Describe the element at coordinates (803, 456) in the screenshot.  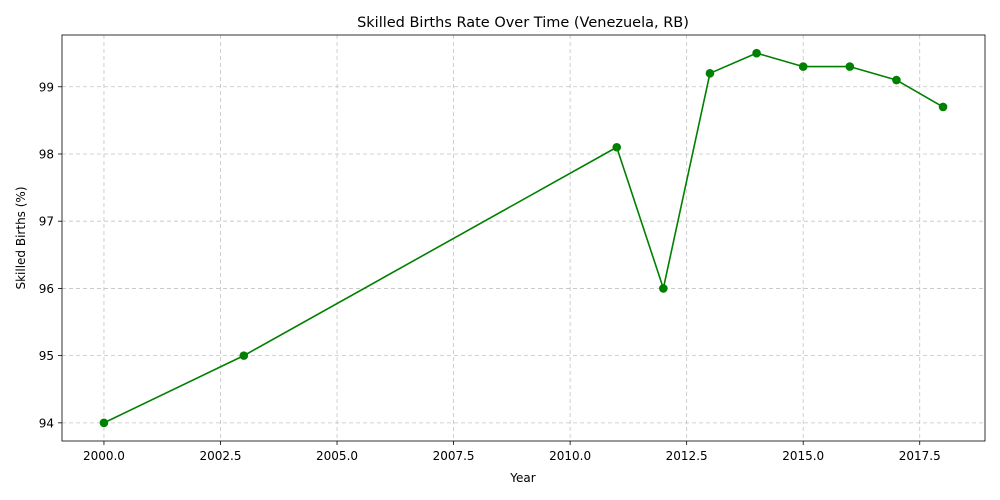
I see `x-tick-label: 2015.0` at that location.